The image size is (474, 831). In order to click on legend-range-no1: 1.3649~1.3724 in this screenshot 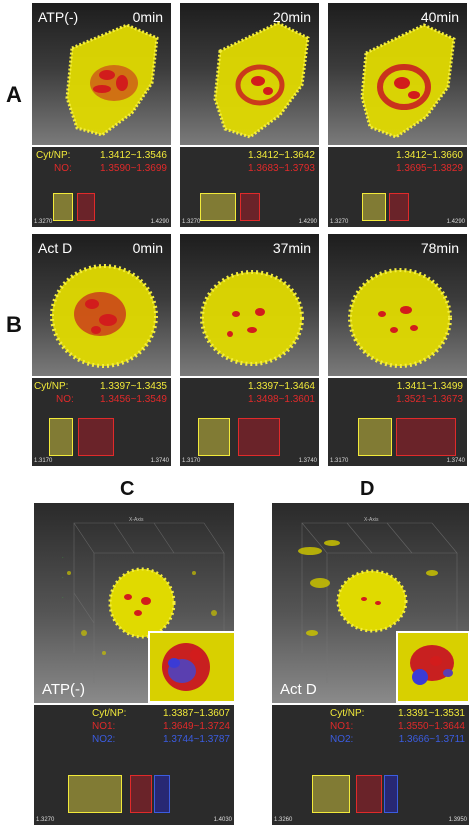, I will do `click(196, 726)`.